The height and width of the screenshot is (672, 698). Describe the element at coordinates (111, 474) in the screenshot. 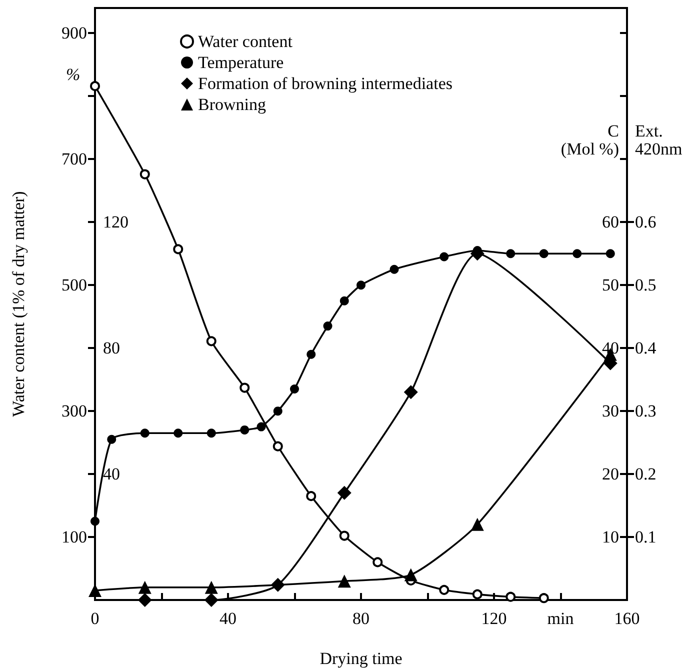

I see `y2-tick-label: 40` at that location.